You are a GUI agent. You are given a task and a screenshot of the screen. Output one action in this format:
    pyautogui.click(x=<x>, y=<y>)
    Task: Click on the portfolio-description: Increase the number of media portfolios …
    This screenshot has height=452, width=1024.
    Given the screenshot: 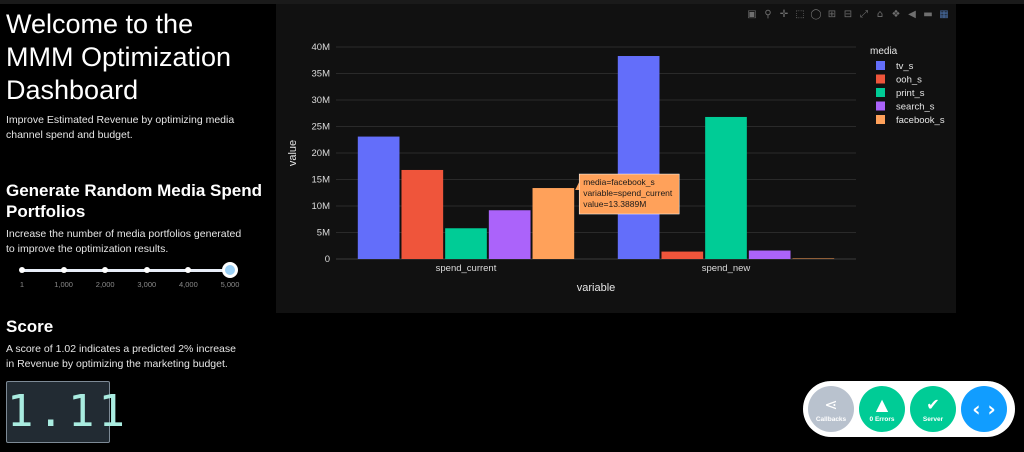 What is the action you would take?
    pyautogui.click(x=124, y=241)
    